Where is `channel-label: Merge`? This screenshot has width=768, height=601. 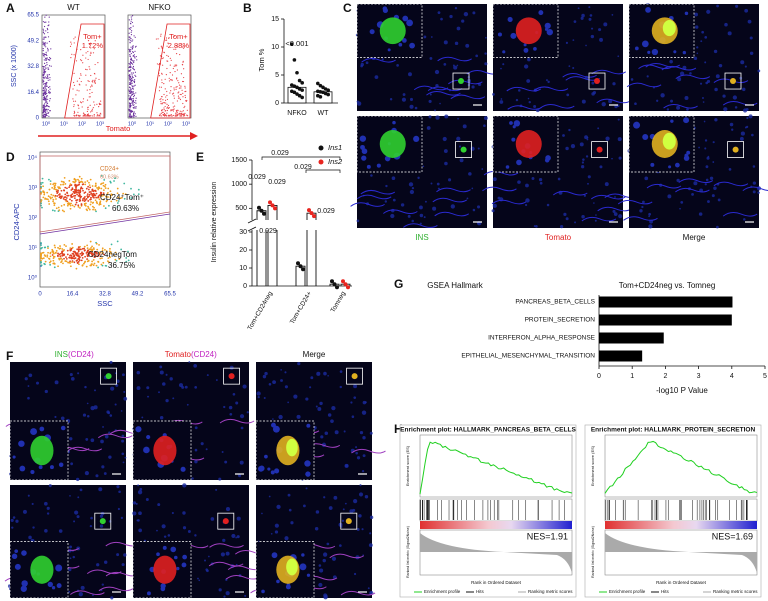
channel-label: Merge is located at coordinates (694, 237).